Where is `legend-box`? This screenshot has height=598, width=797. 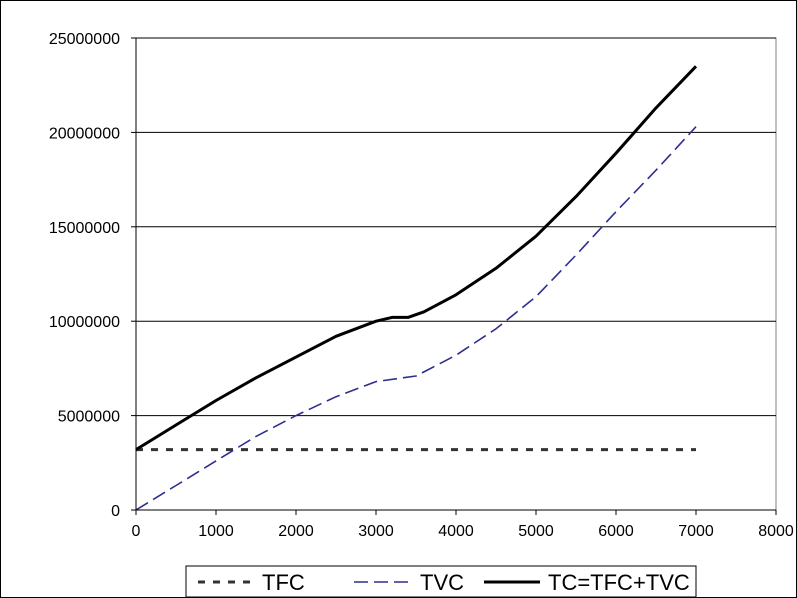
legend-box is located at coordinates (441, 581).